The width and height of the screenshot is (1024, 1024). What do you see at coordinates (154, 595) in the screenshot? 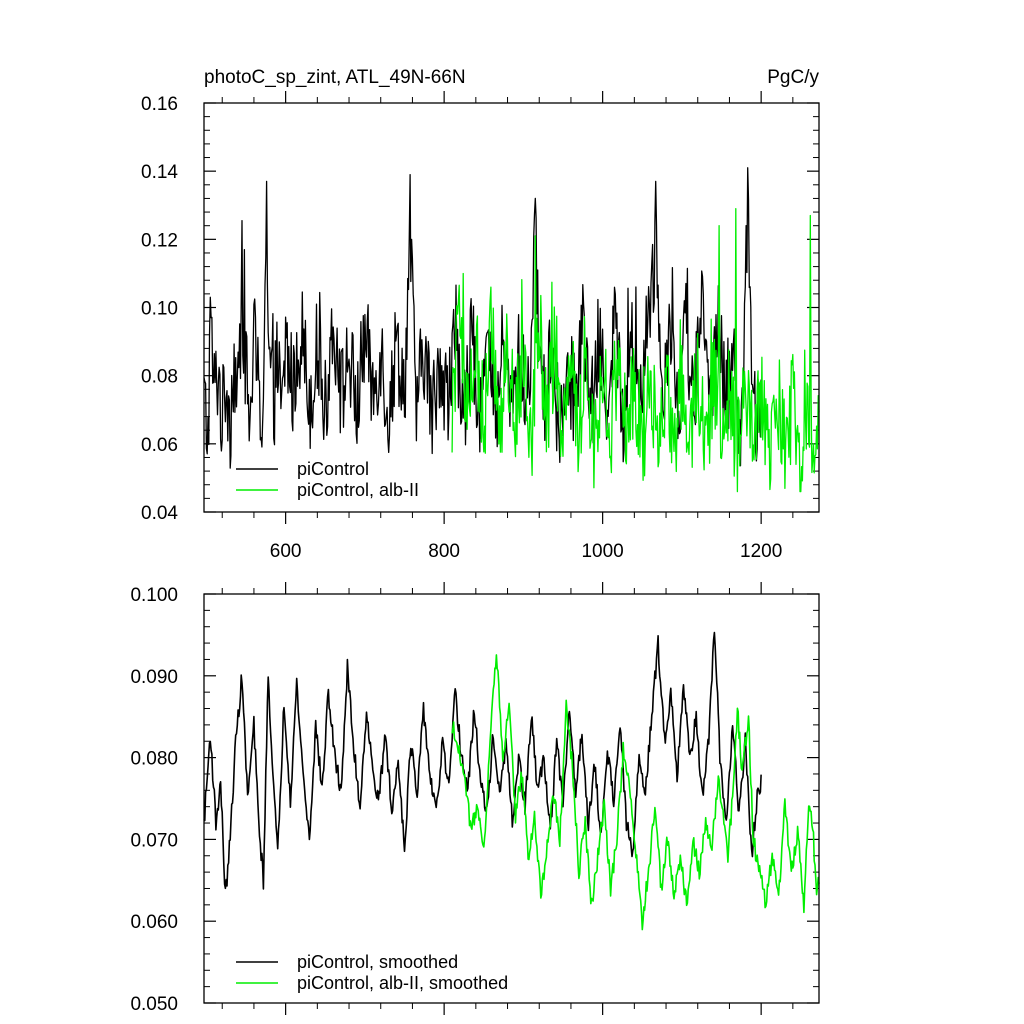
I see `y-tick-label: 0.100` at bounding box center [154, 595].